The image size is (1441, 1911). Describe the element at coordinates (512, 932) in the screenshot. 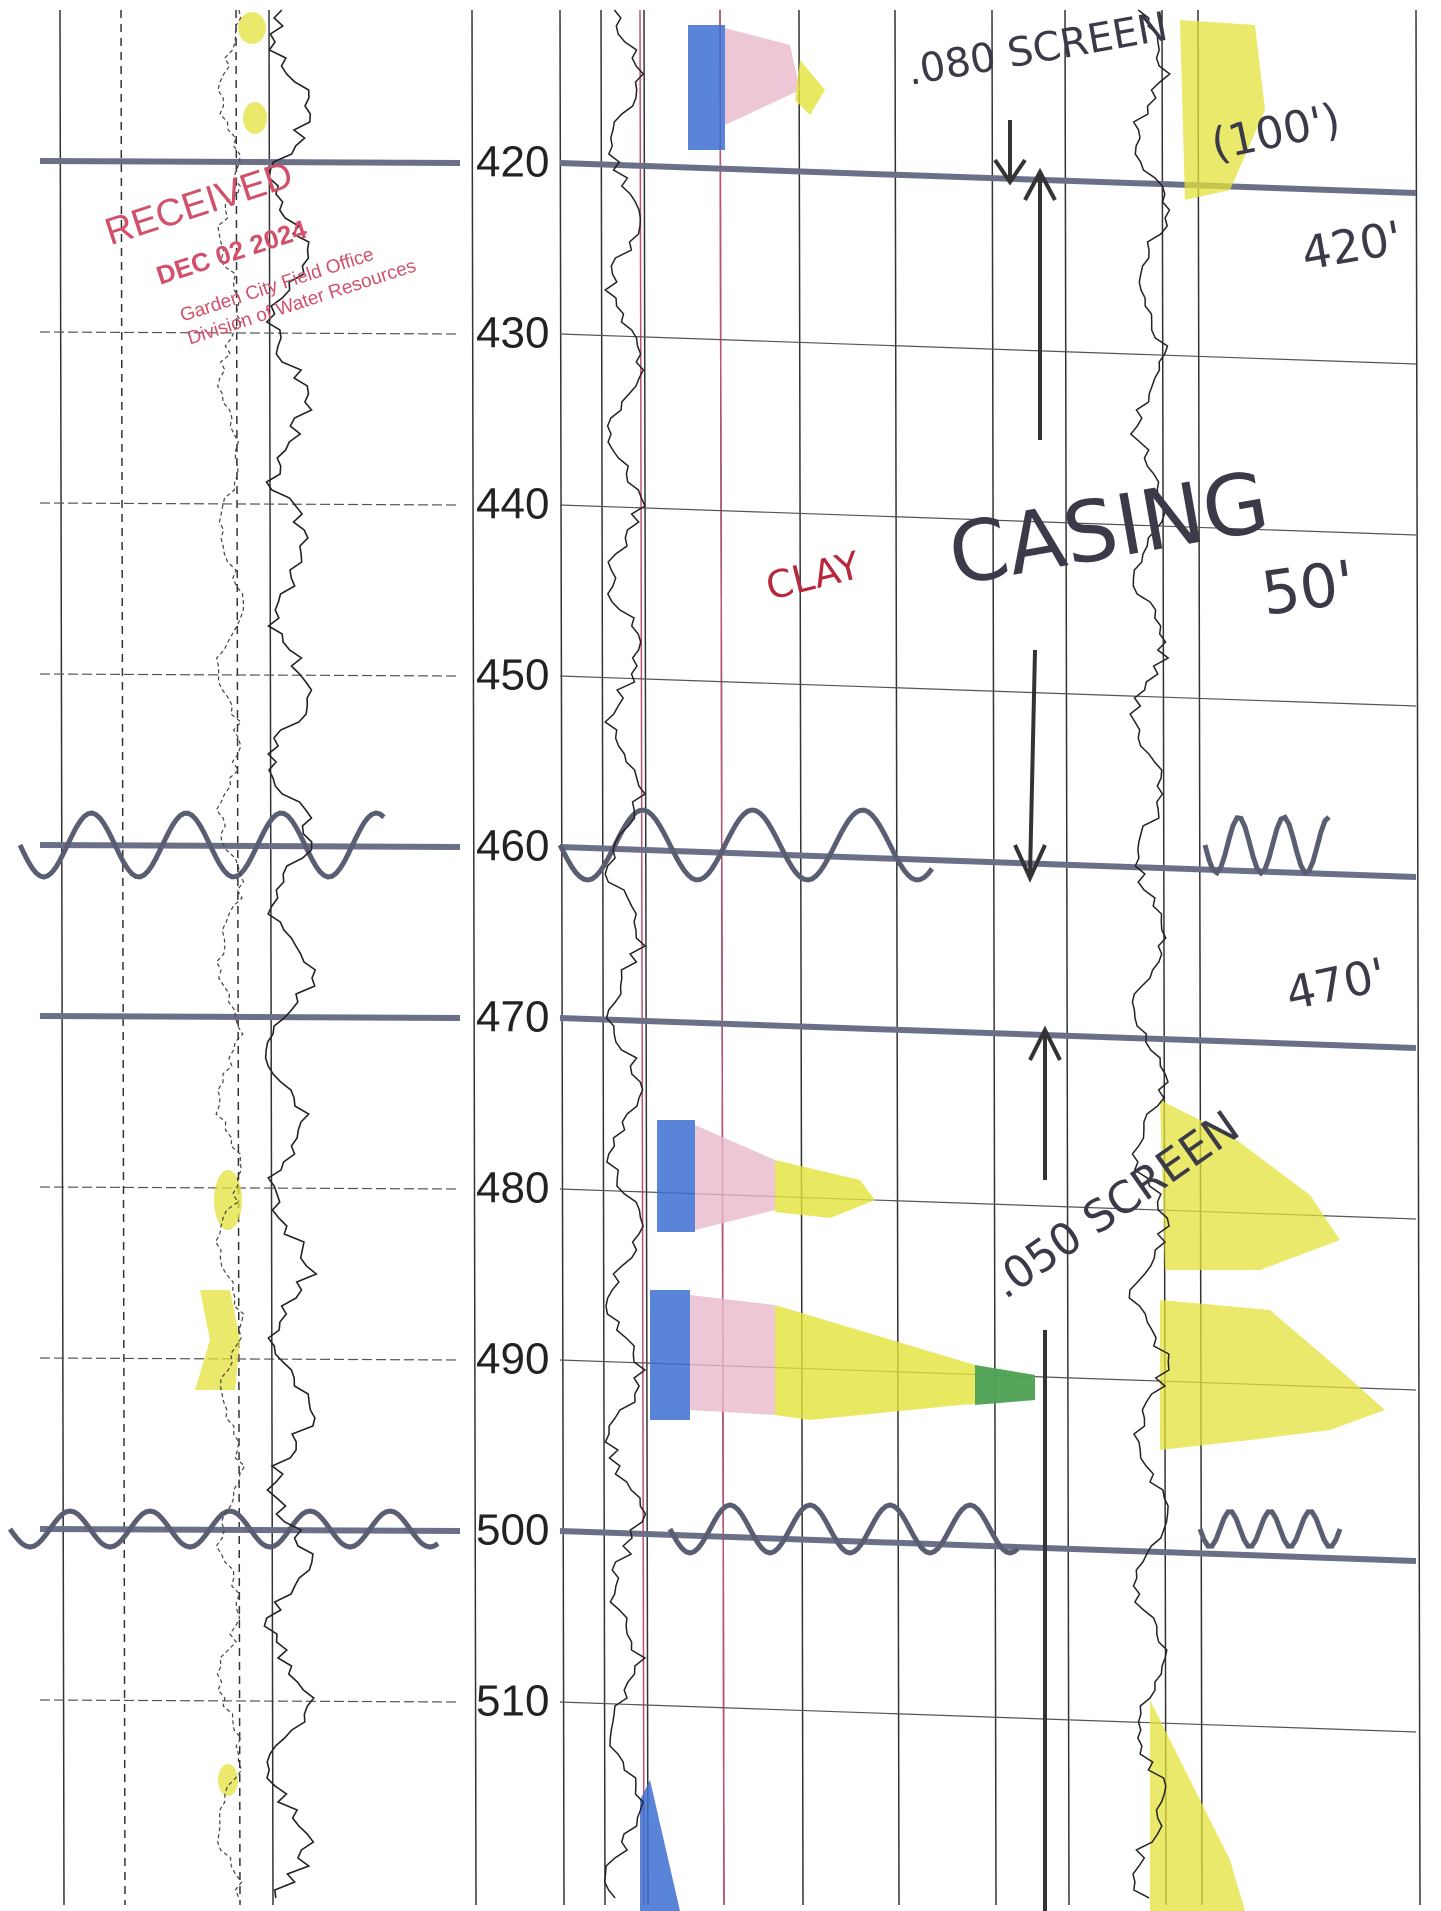

I see `depth-labels: 420 430 440 450 460 470 480 490 500 510` at that location.